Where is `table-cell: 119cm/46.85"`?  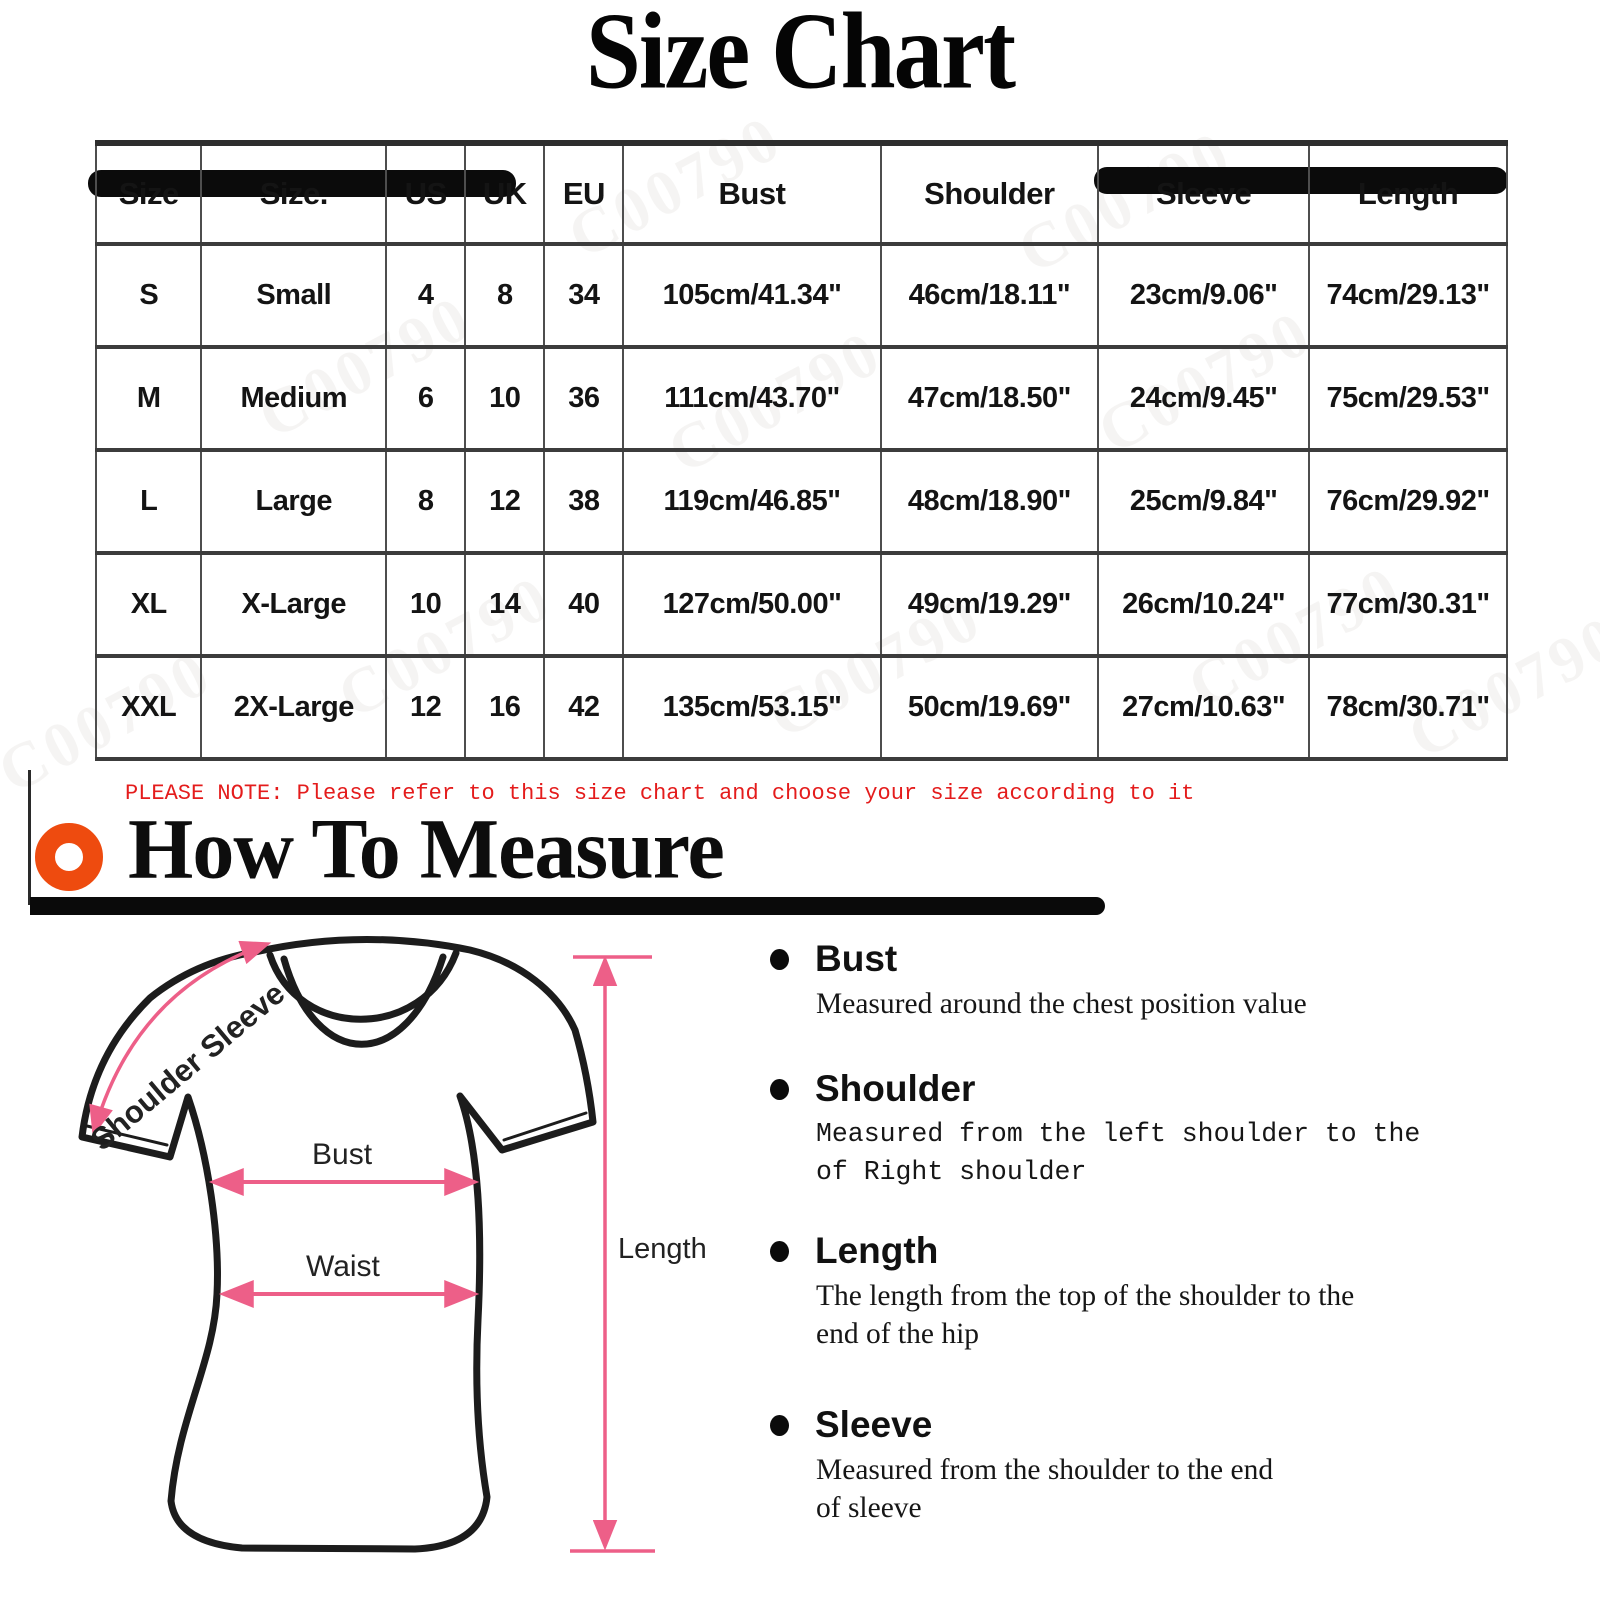 table-cell: 119cm/46.85" is located at coordinates (752, 501).